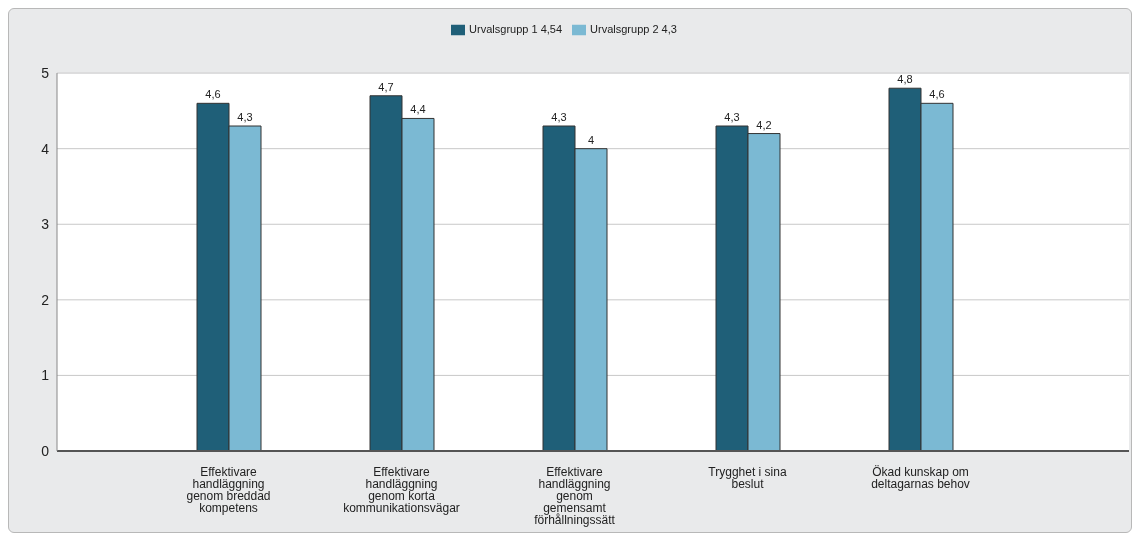 This screenshot has height=541, width=1140. I want to click on y-tick-label: 4, so click(45, 148).